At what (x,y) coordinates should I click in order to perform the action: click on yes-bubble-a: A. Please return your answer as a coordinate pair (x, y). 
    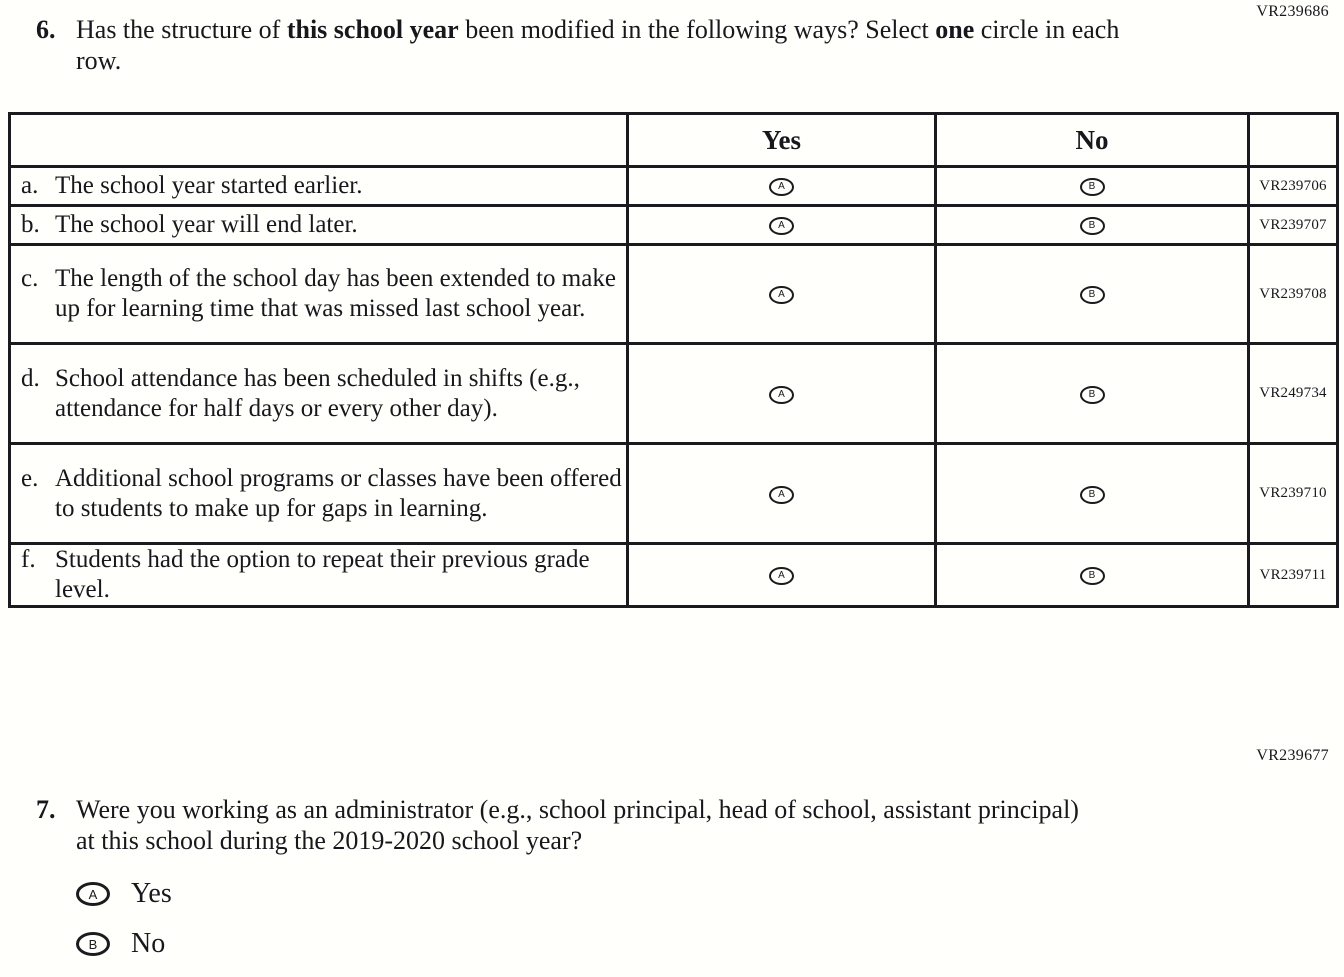
    Looking at the image, I should click on (781, 187).